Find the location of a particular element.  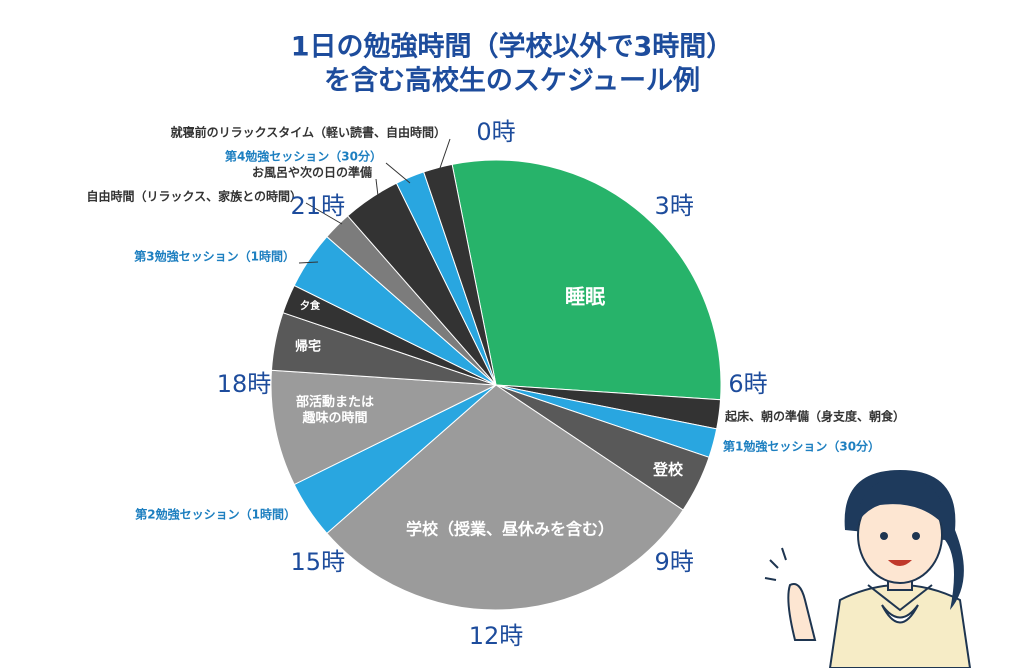

slice-label: 第2勉強セッション（1時間） is located at coordinates (215, 514).